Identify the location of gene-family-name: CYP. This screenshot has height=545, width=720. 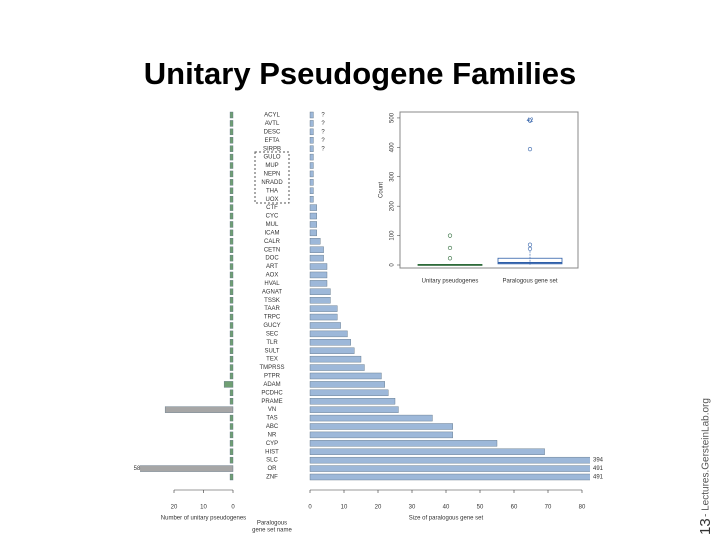
(272, 444).